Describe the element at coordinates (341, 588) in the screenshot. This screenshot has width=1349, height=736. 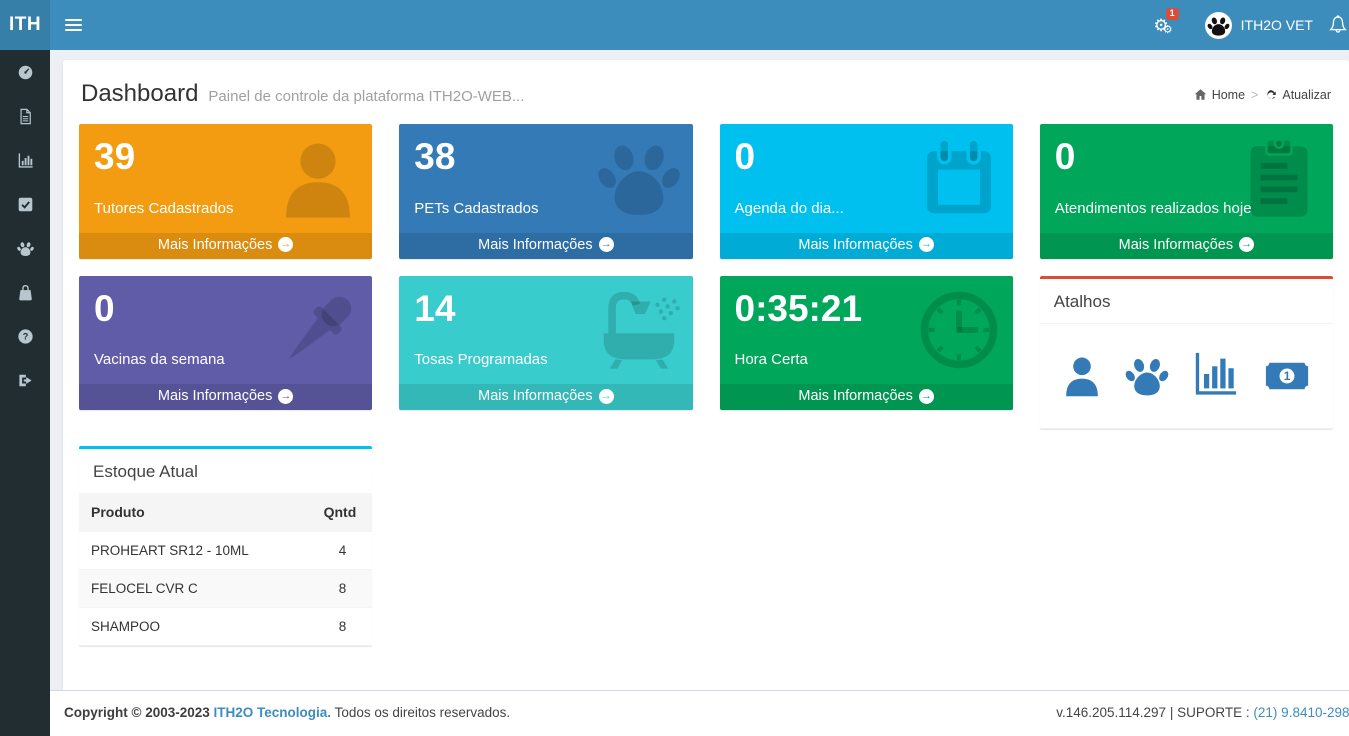
I see `product-qty: 8` at that location.